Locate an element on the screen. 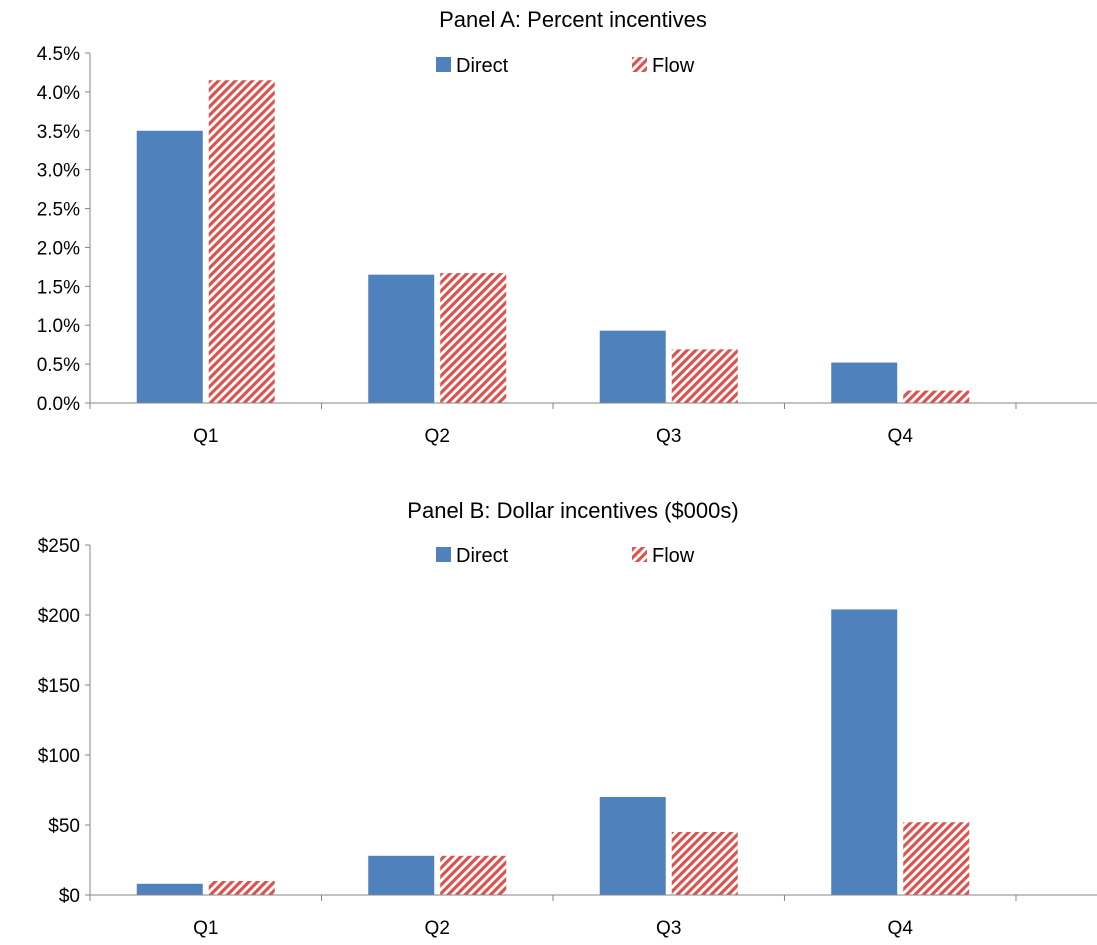 The width and height of the screenshot is (1097, 945). y-tick-label: 1.0% is located at coordinates (58, 326).